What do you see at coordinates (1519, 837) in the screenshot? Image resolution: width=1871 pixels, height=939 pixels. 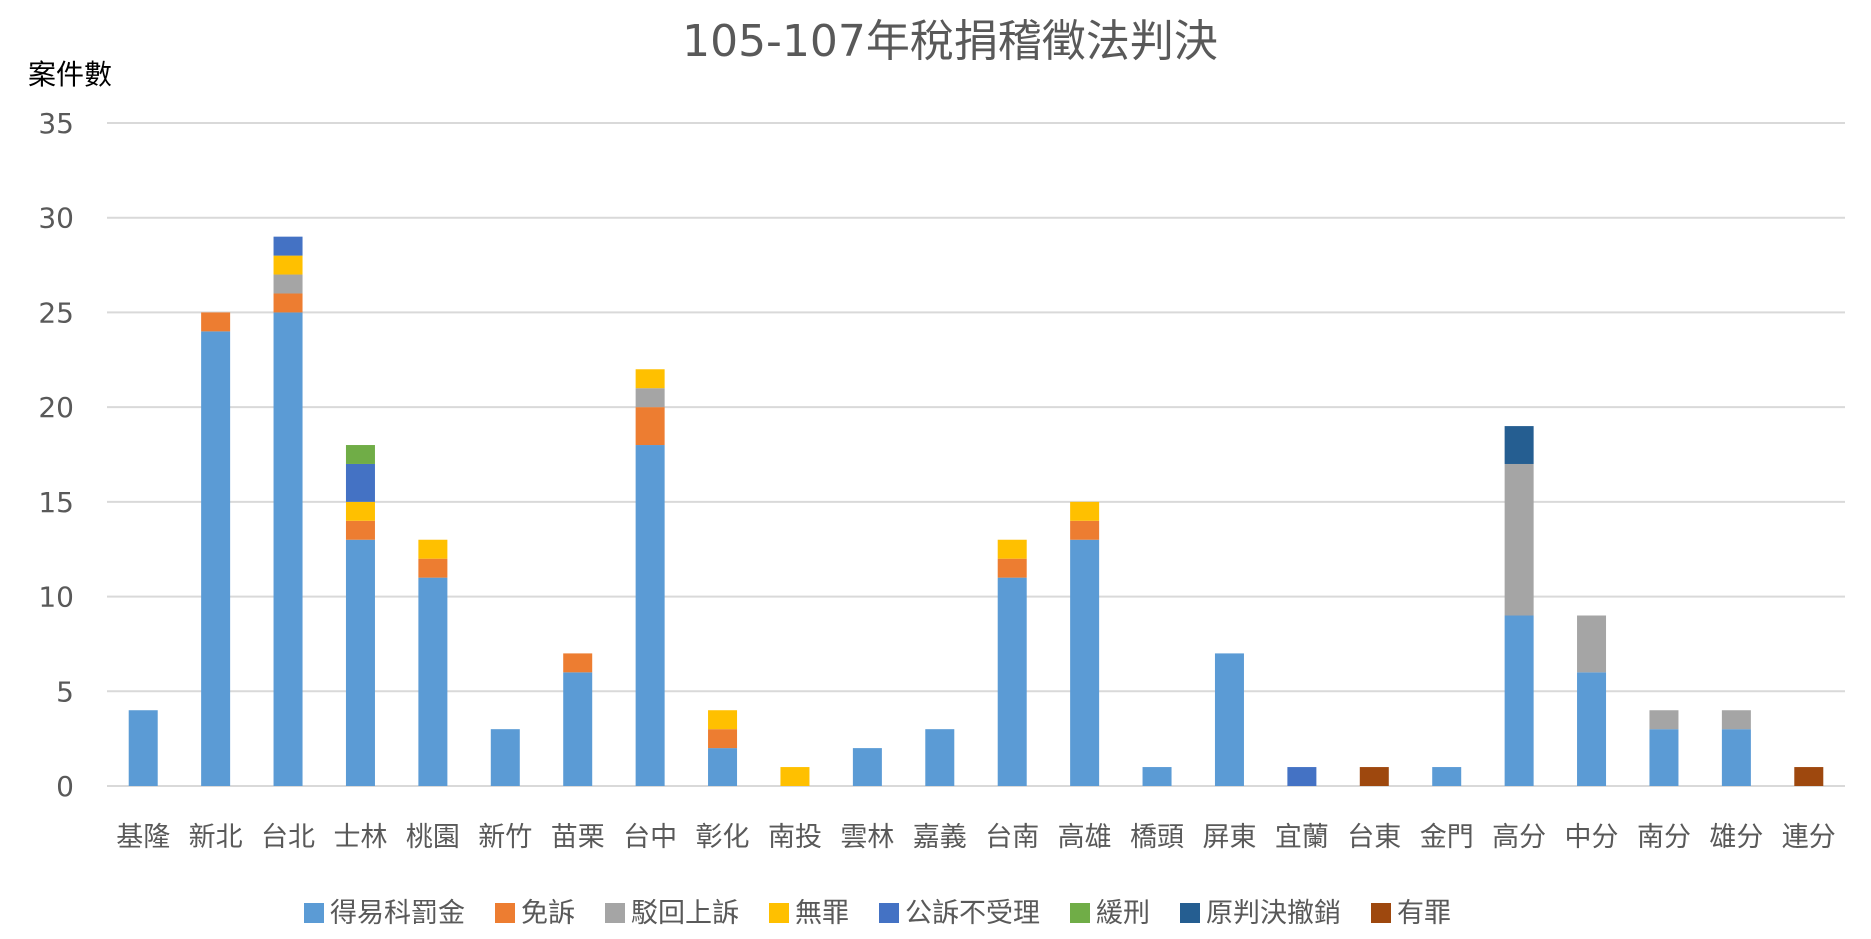 I see `x-tick-label-19: 高分` at bounding box center [1519, 837].